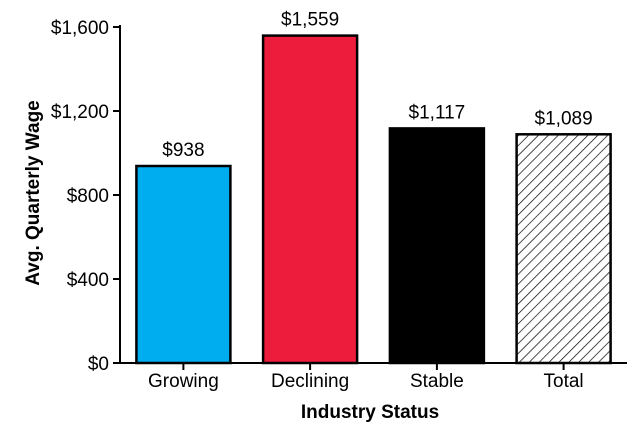 The height and width of the screenshot is (431, 641). What do you see at coordinates (310, 381) in the screenshot?
I see `x-tick-label-declining: Declining` at bounding box center [310, 381].